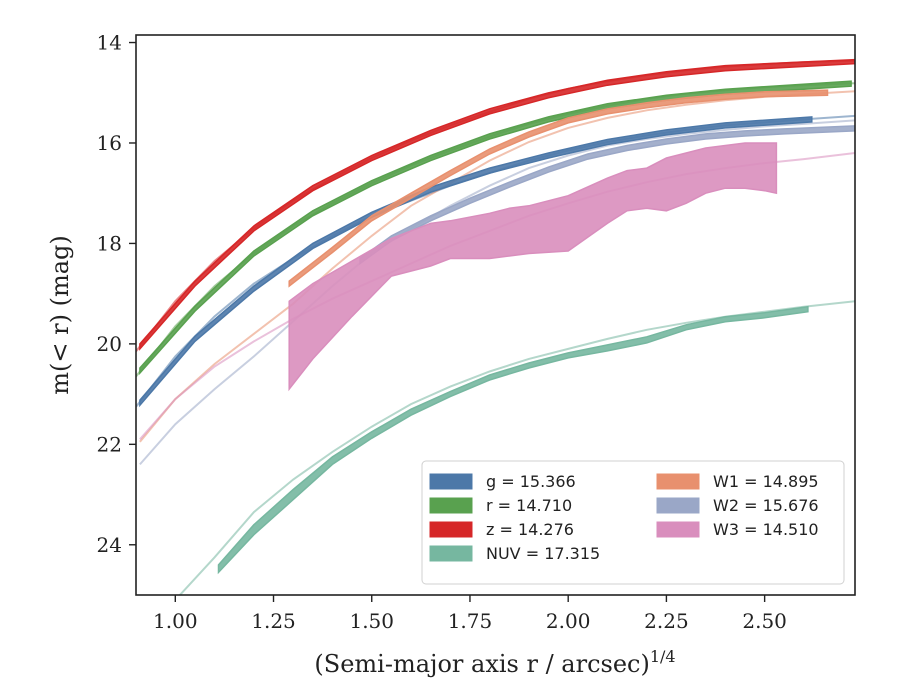 This screenshot has height=700, width=900. What do you see at coordinates (666, 621) in the screenshot?
I see `x-tick-label: 2.25` at bounding box center [666, 621].